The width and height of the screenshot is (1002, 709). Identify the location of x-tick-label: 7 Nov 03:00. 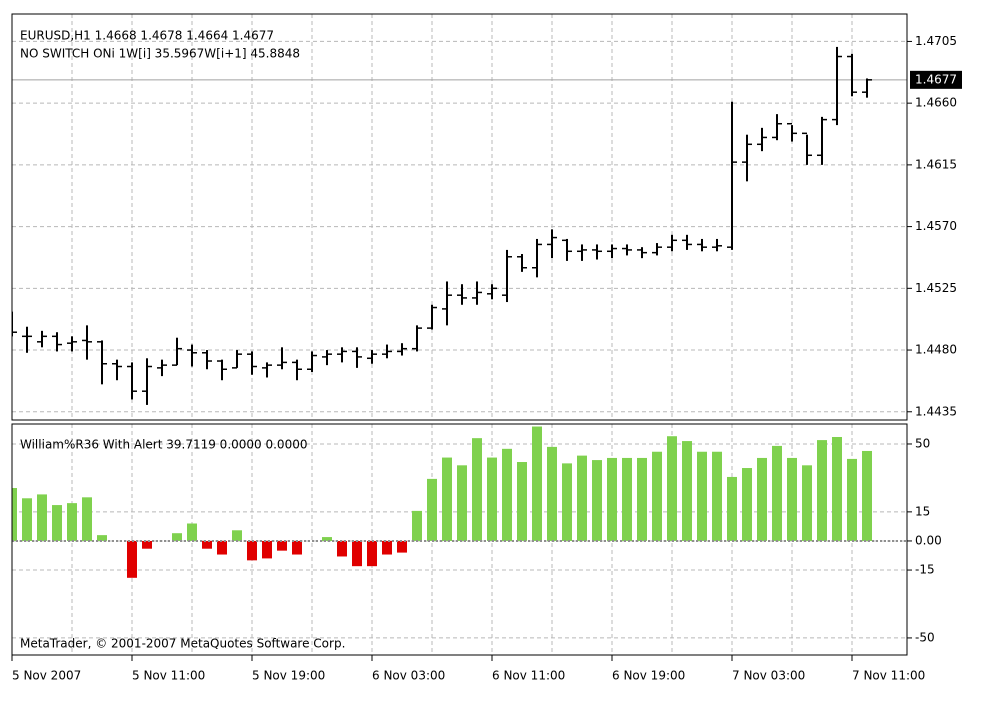
(768, 676).